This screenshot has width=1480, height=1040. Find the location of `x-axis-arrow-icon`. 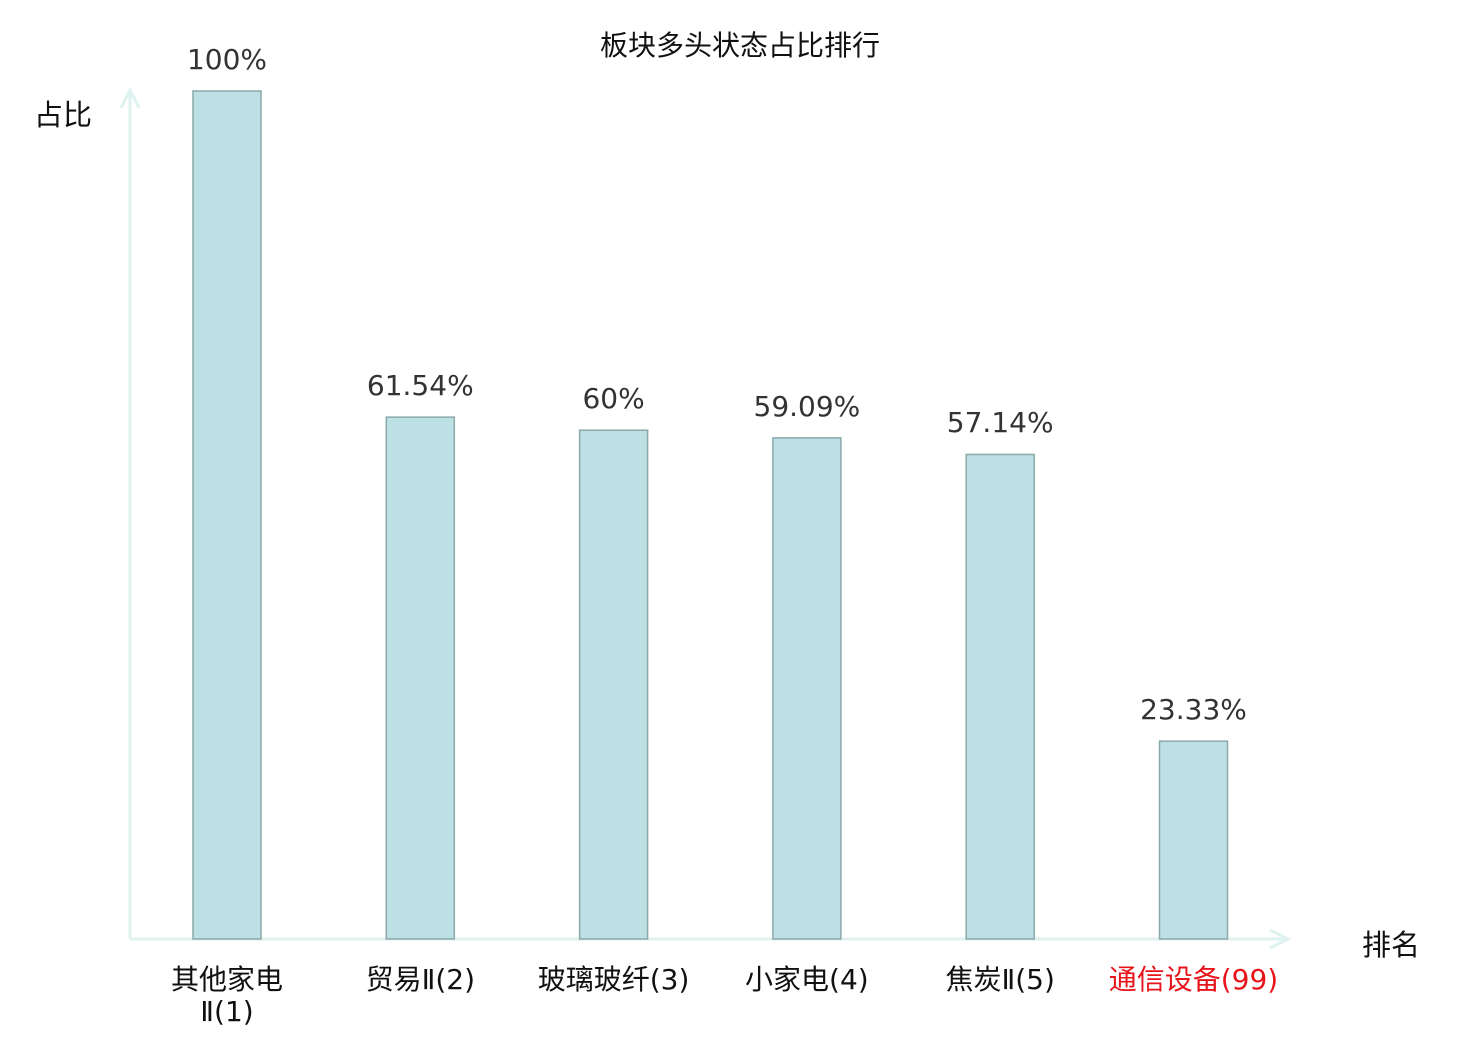

x-axis-arrow-icon is located at coordinates (1280, 939).